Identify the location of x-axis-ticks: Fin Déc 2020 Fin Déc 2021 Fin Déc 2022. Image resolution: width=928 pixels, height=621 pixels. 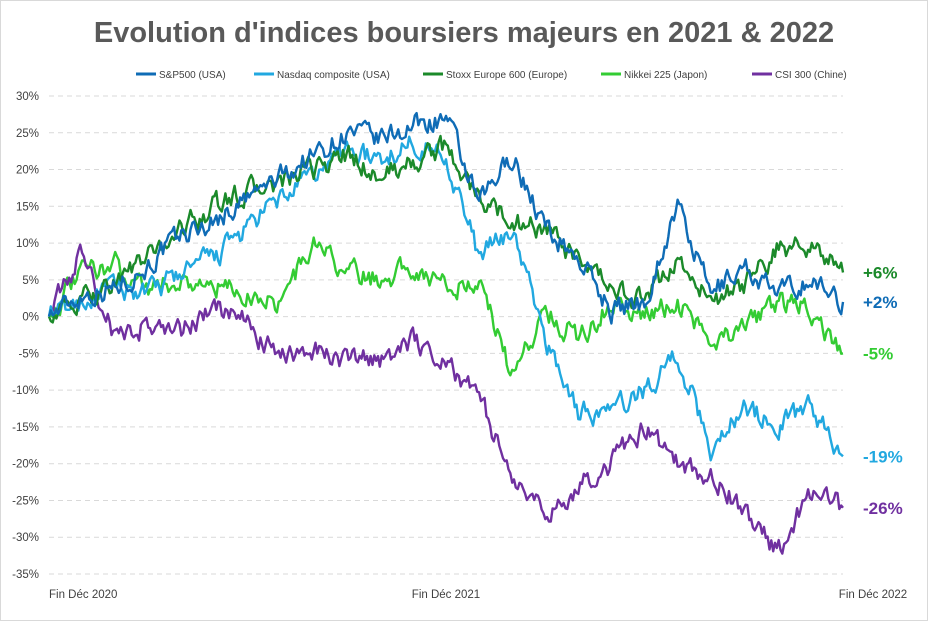
(478, 595).